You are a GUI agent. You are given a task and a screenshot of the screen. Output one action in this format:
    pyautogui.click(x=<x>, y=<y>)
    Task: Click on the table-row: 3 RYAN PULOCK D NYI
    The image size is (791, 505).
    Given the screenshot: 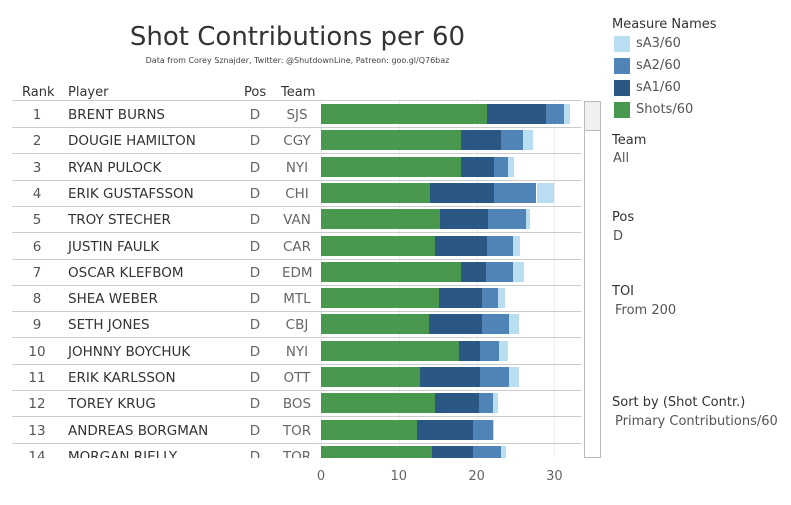 What is the action you would take?
    pyautogui.click(x=296, y=167)
    